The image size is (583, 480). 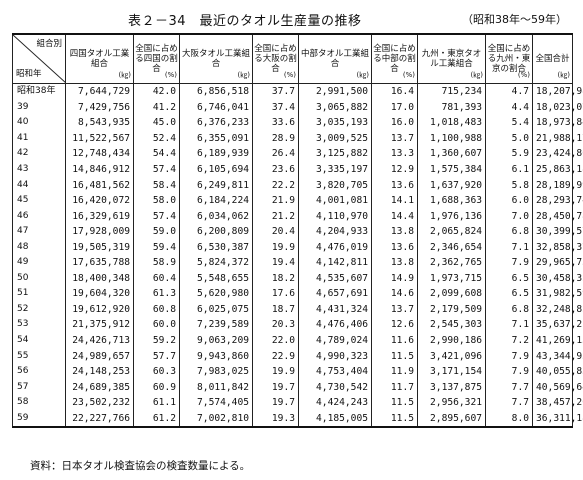 I want to click on value-cell: 40,569,644, so click(x=557, y=387).